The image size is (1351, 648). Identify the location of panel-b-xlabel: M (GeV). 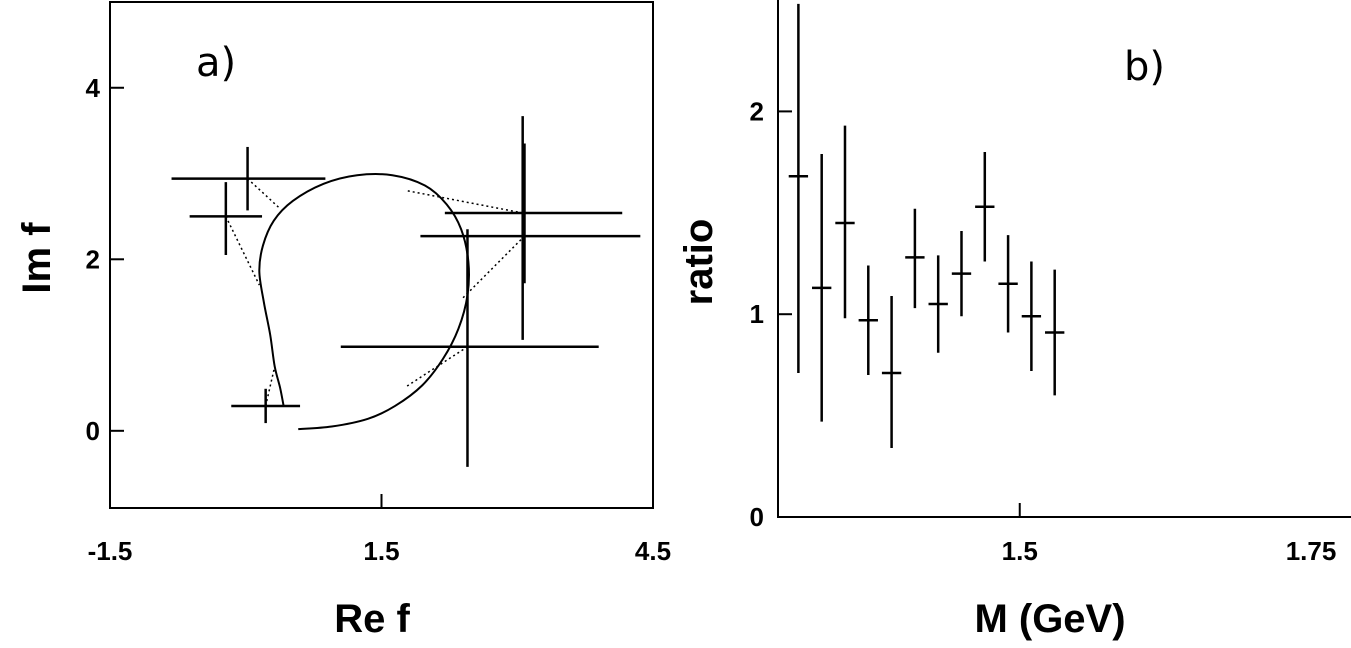
(1049, 619).